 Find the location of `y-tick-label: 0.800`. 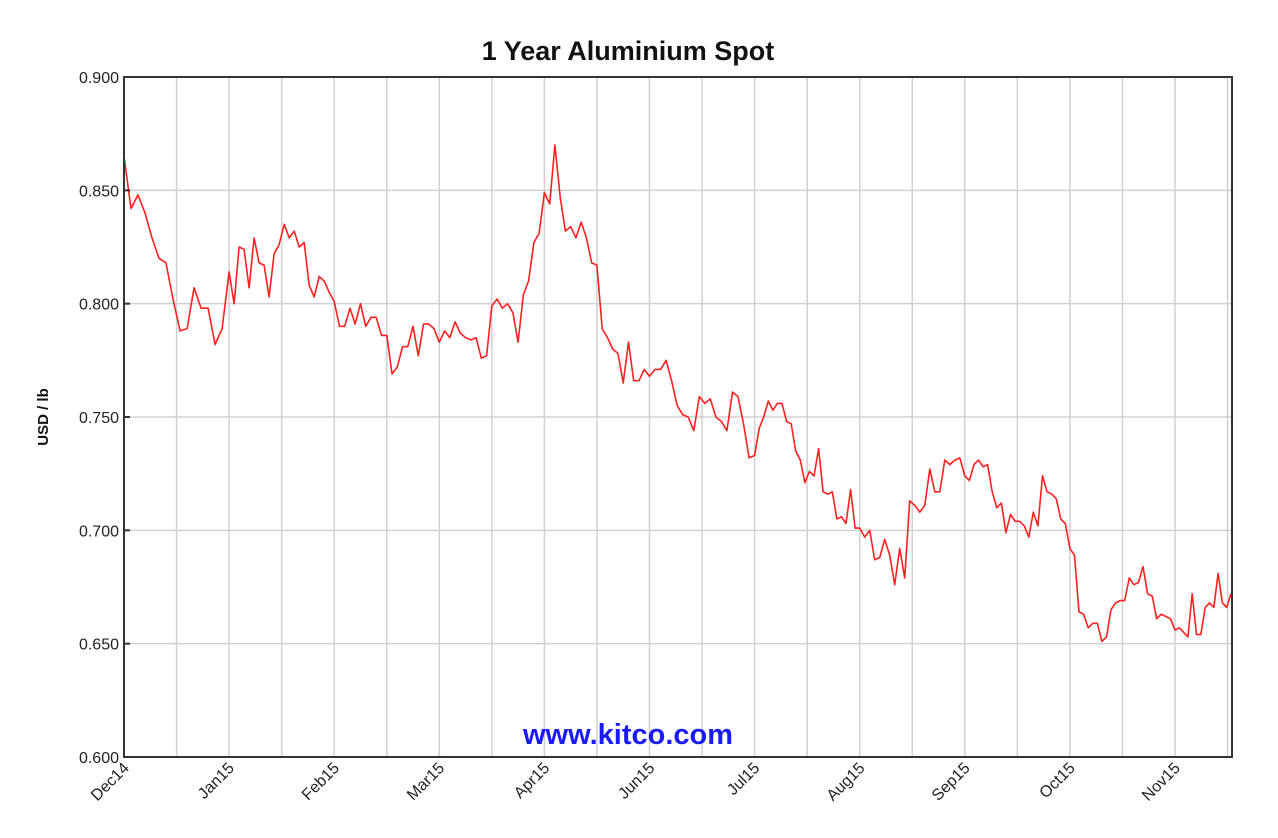

y-tick-label: 0.800 is located at coordinates (99, 305).